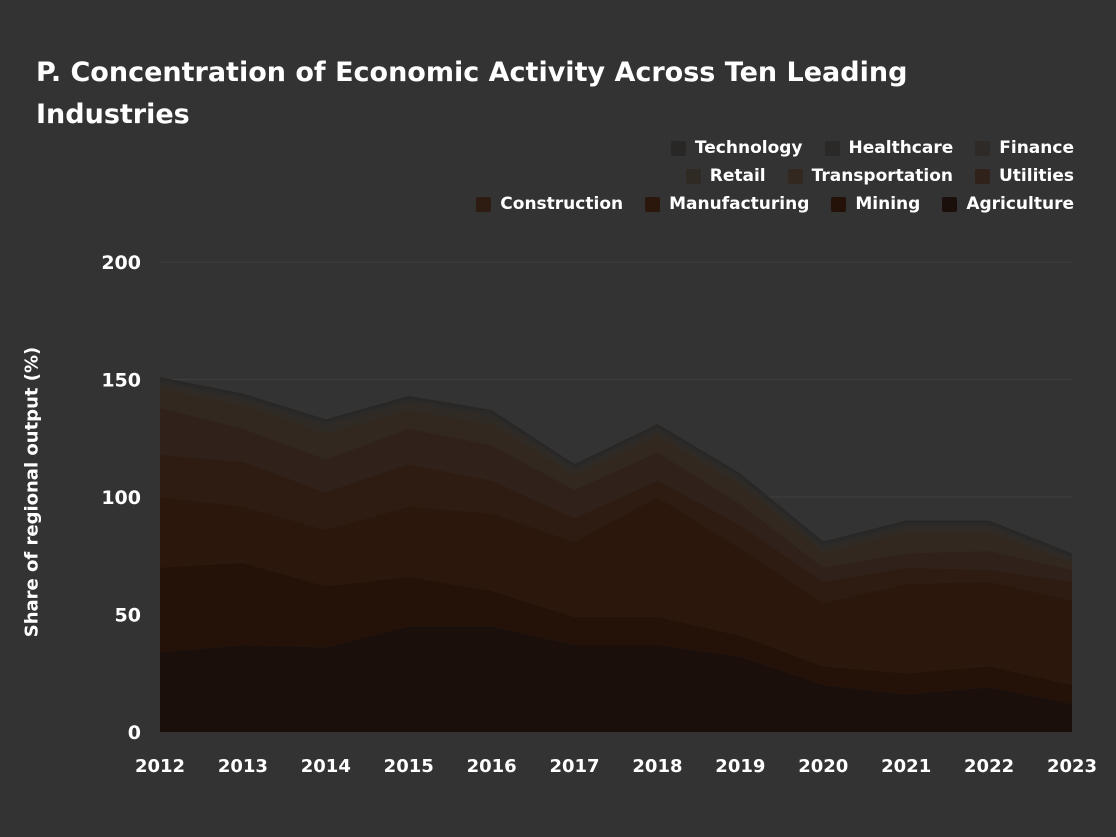  Describe the element at coordinates (121, 381) in the screenshot. I see `y-tick-label: 150` at that location.